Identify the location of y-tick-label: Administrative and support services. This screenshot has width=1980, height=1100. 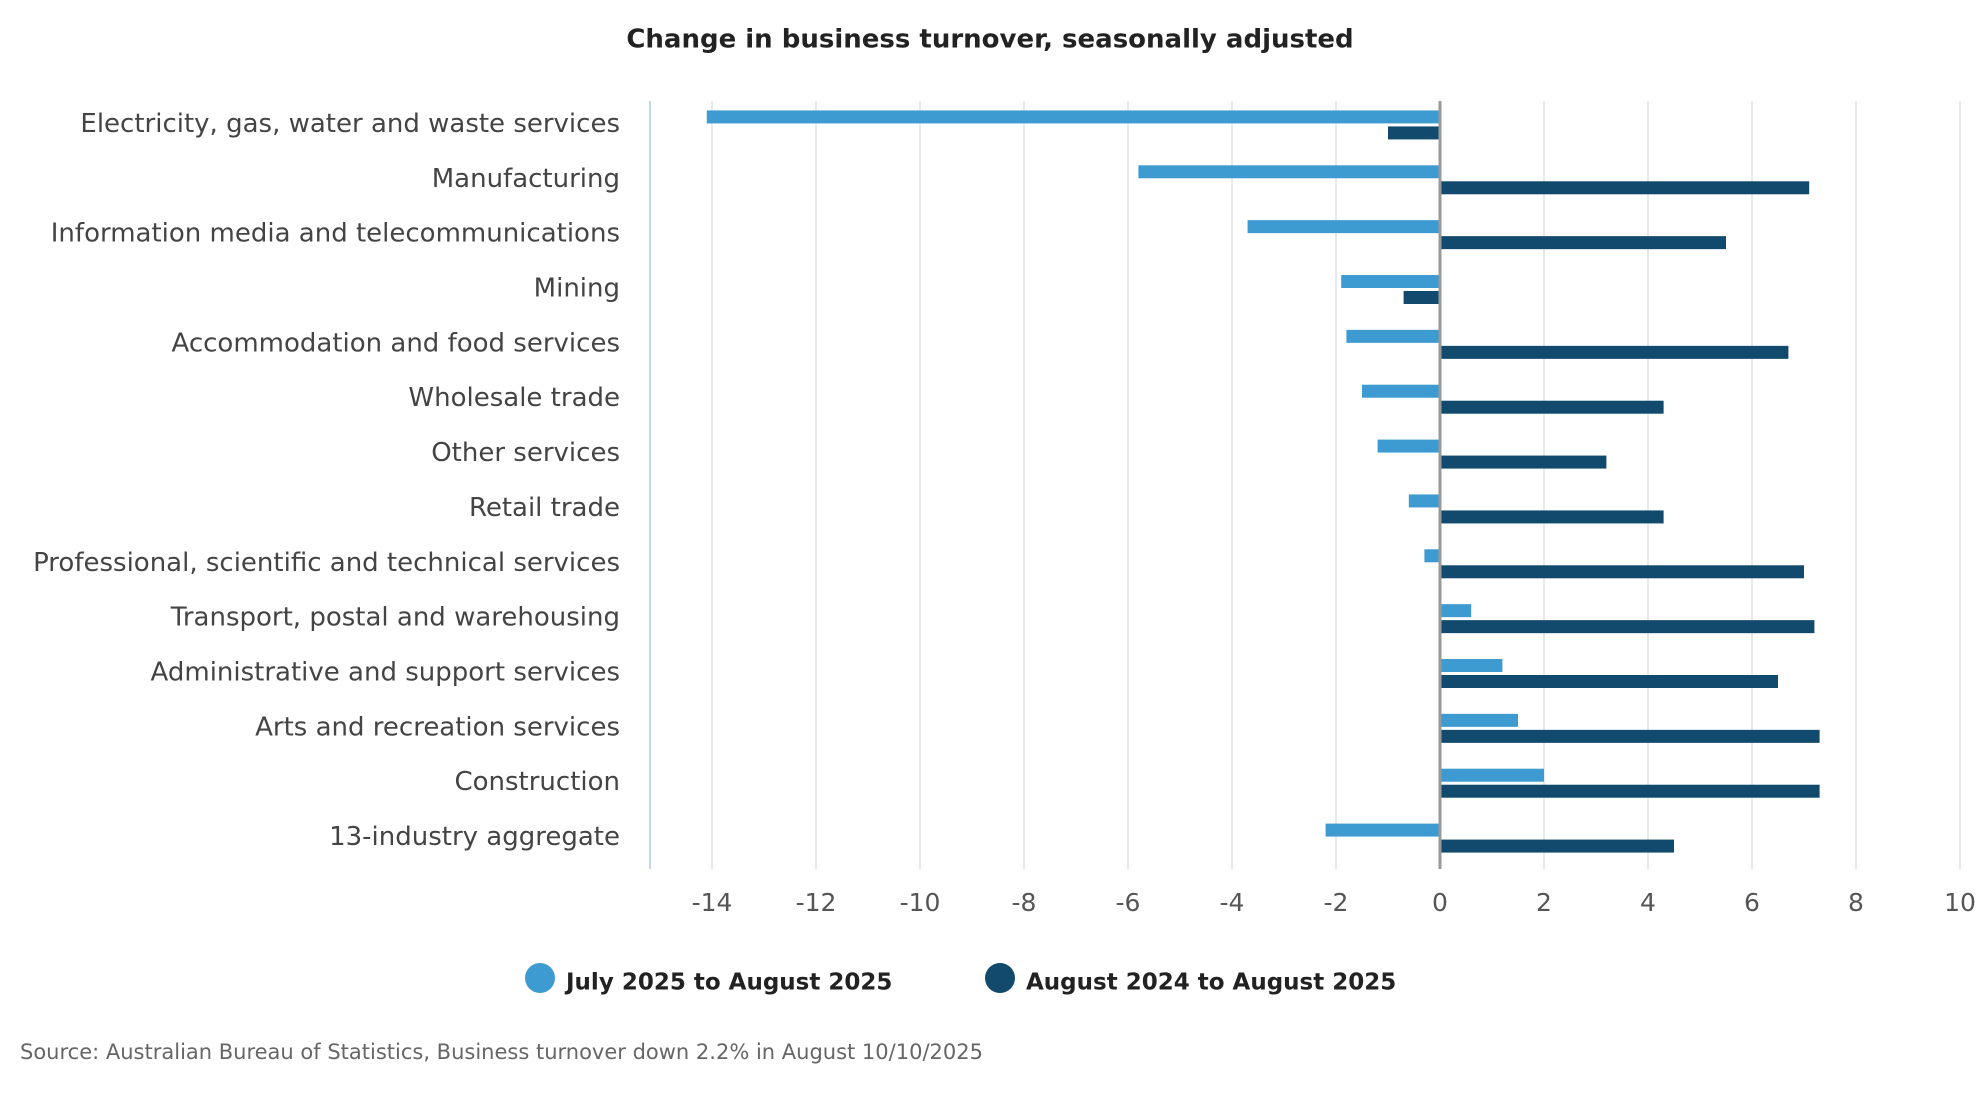
(385, 673).